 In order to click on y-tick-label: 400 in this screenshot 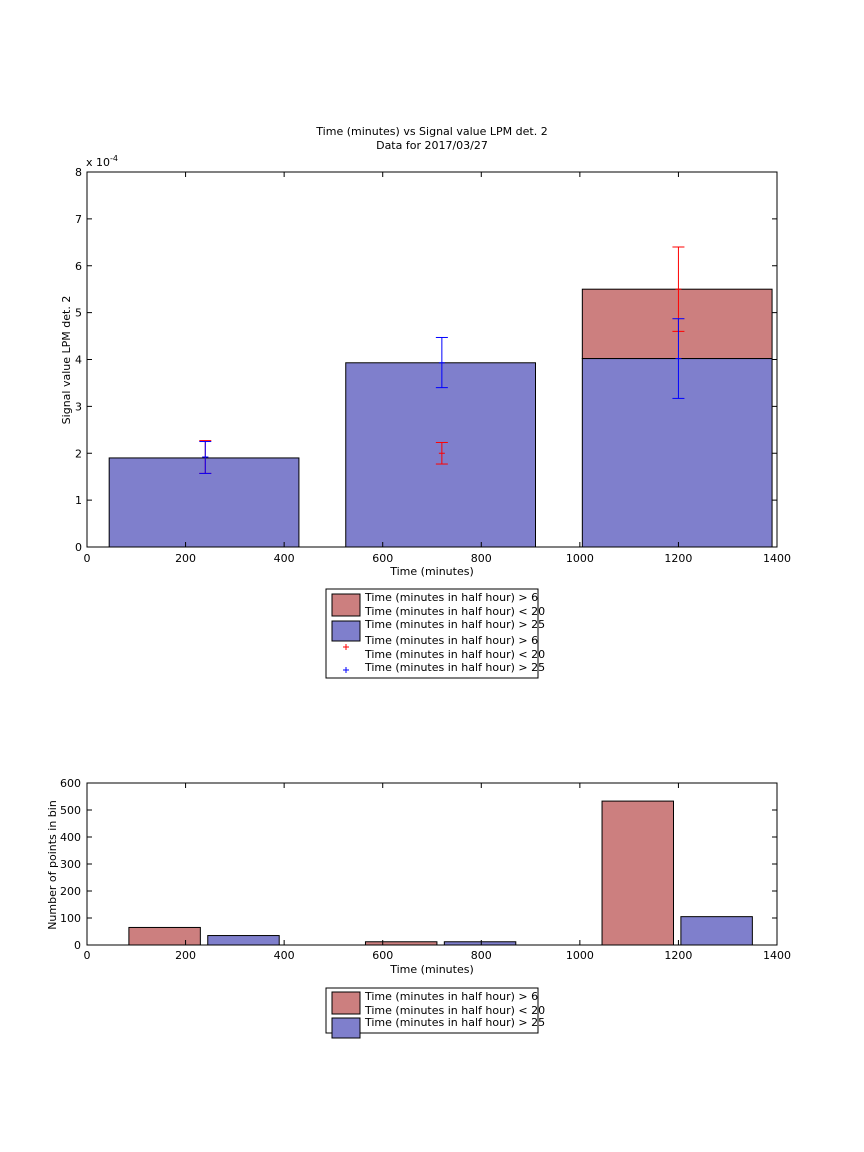, I will do `click(70, 837)`.